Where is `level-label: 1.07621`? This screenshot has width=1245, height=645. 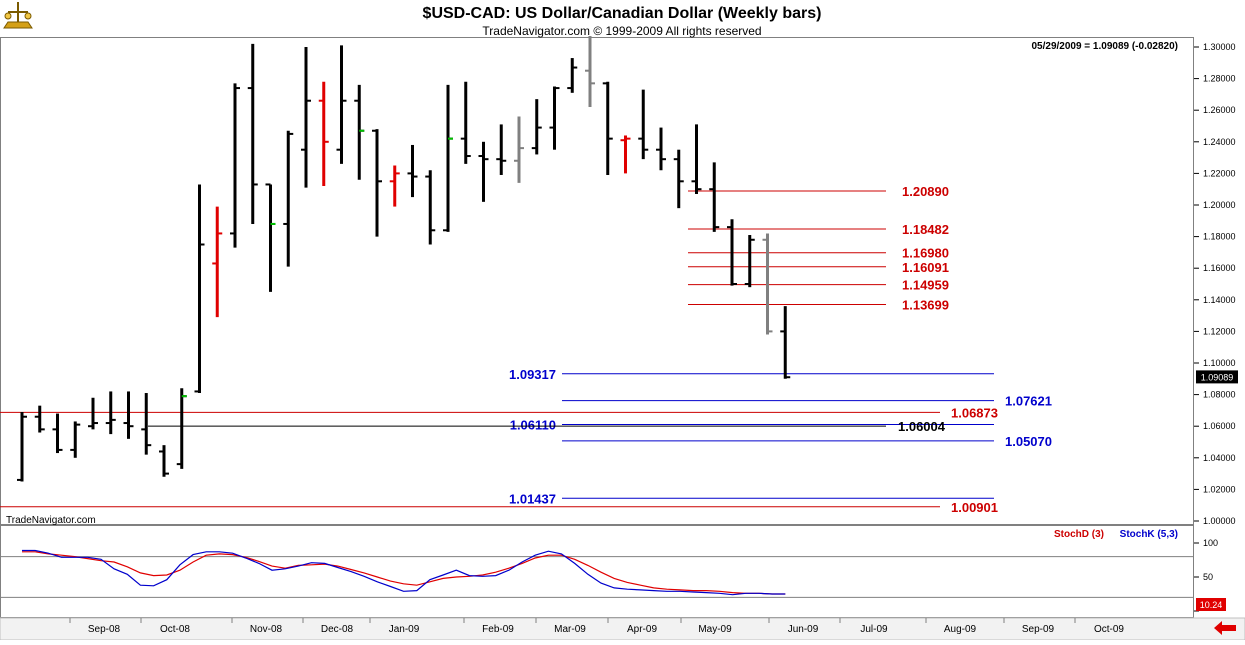
level-label: 1.07621 is located at coordinates (1028, 401).